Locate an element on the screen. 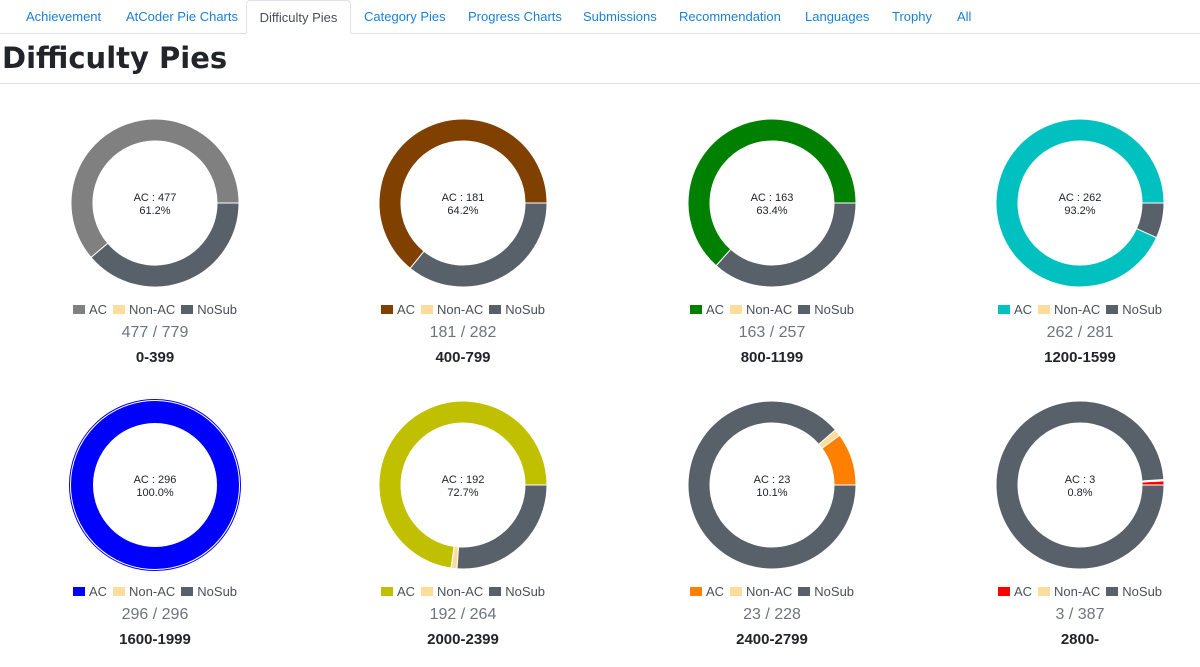  pie-center-ac-percent: 93.2% is located at coordinates (1079, 211).